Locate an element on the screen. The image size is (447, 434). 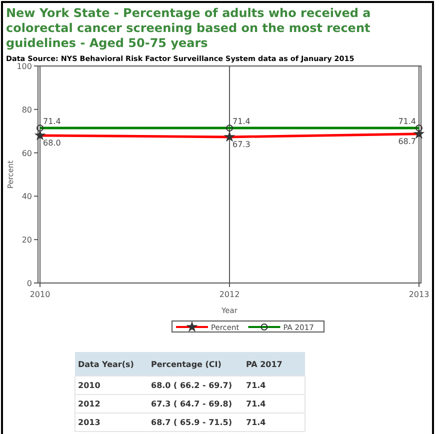
data-label: 68.0 is located at coordinates (52, 143).